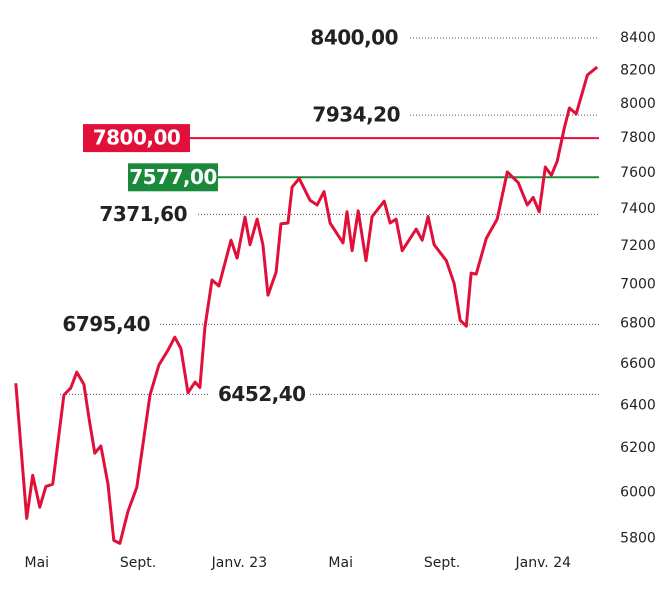 The height and width of the screenshot is (590, 670). I want to click on y-tick-label: 7400, so click(638, 209).